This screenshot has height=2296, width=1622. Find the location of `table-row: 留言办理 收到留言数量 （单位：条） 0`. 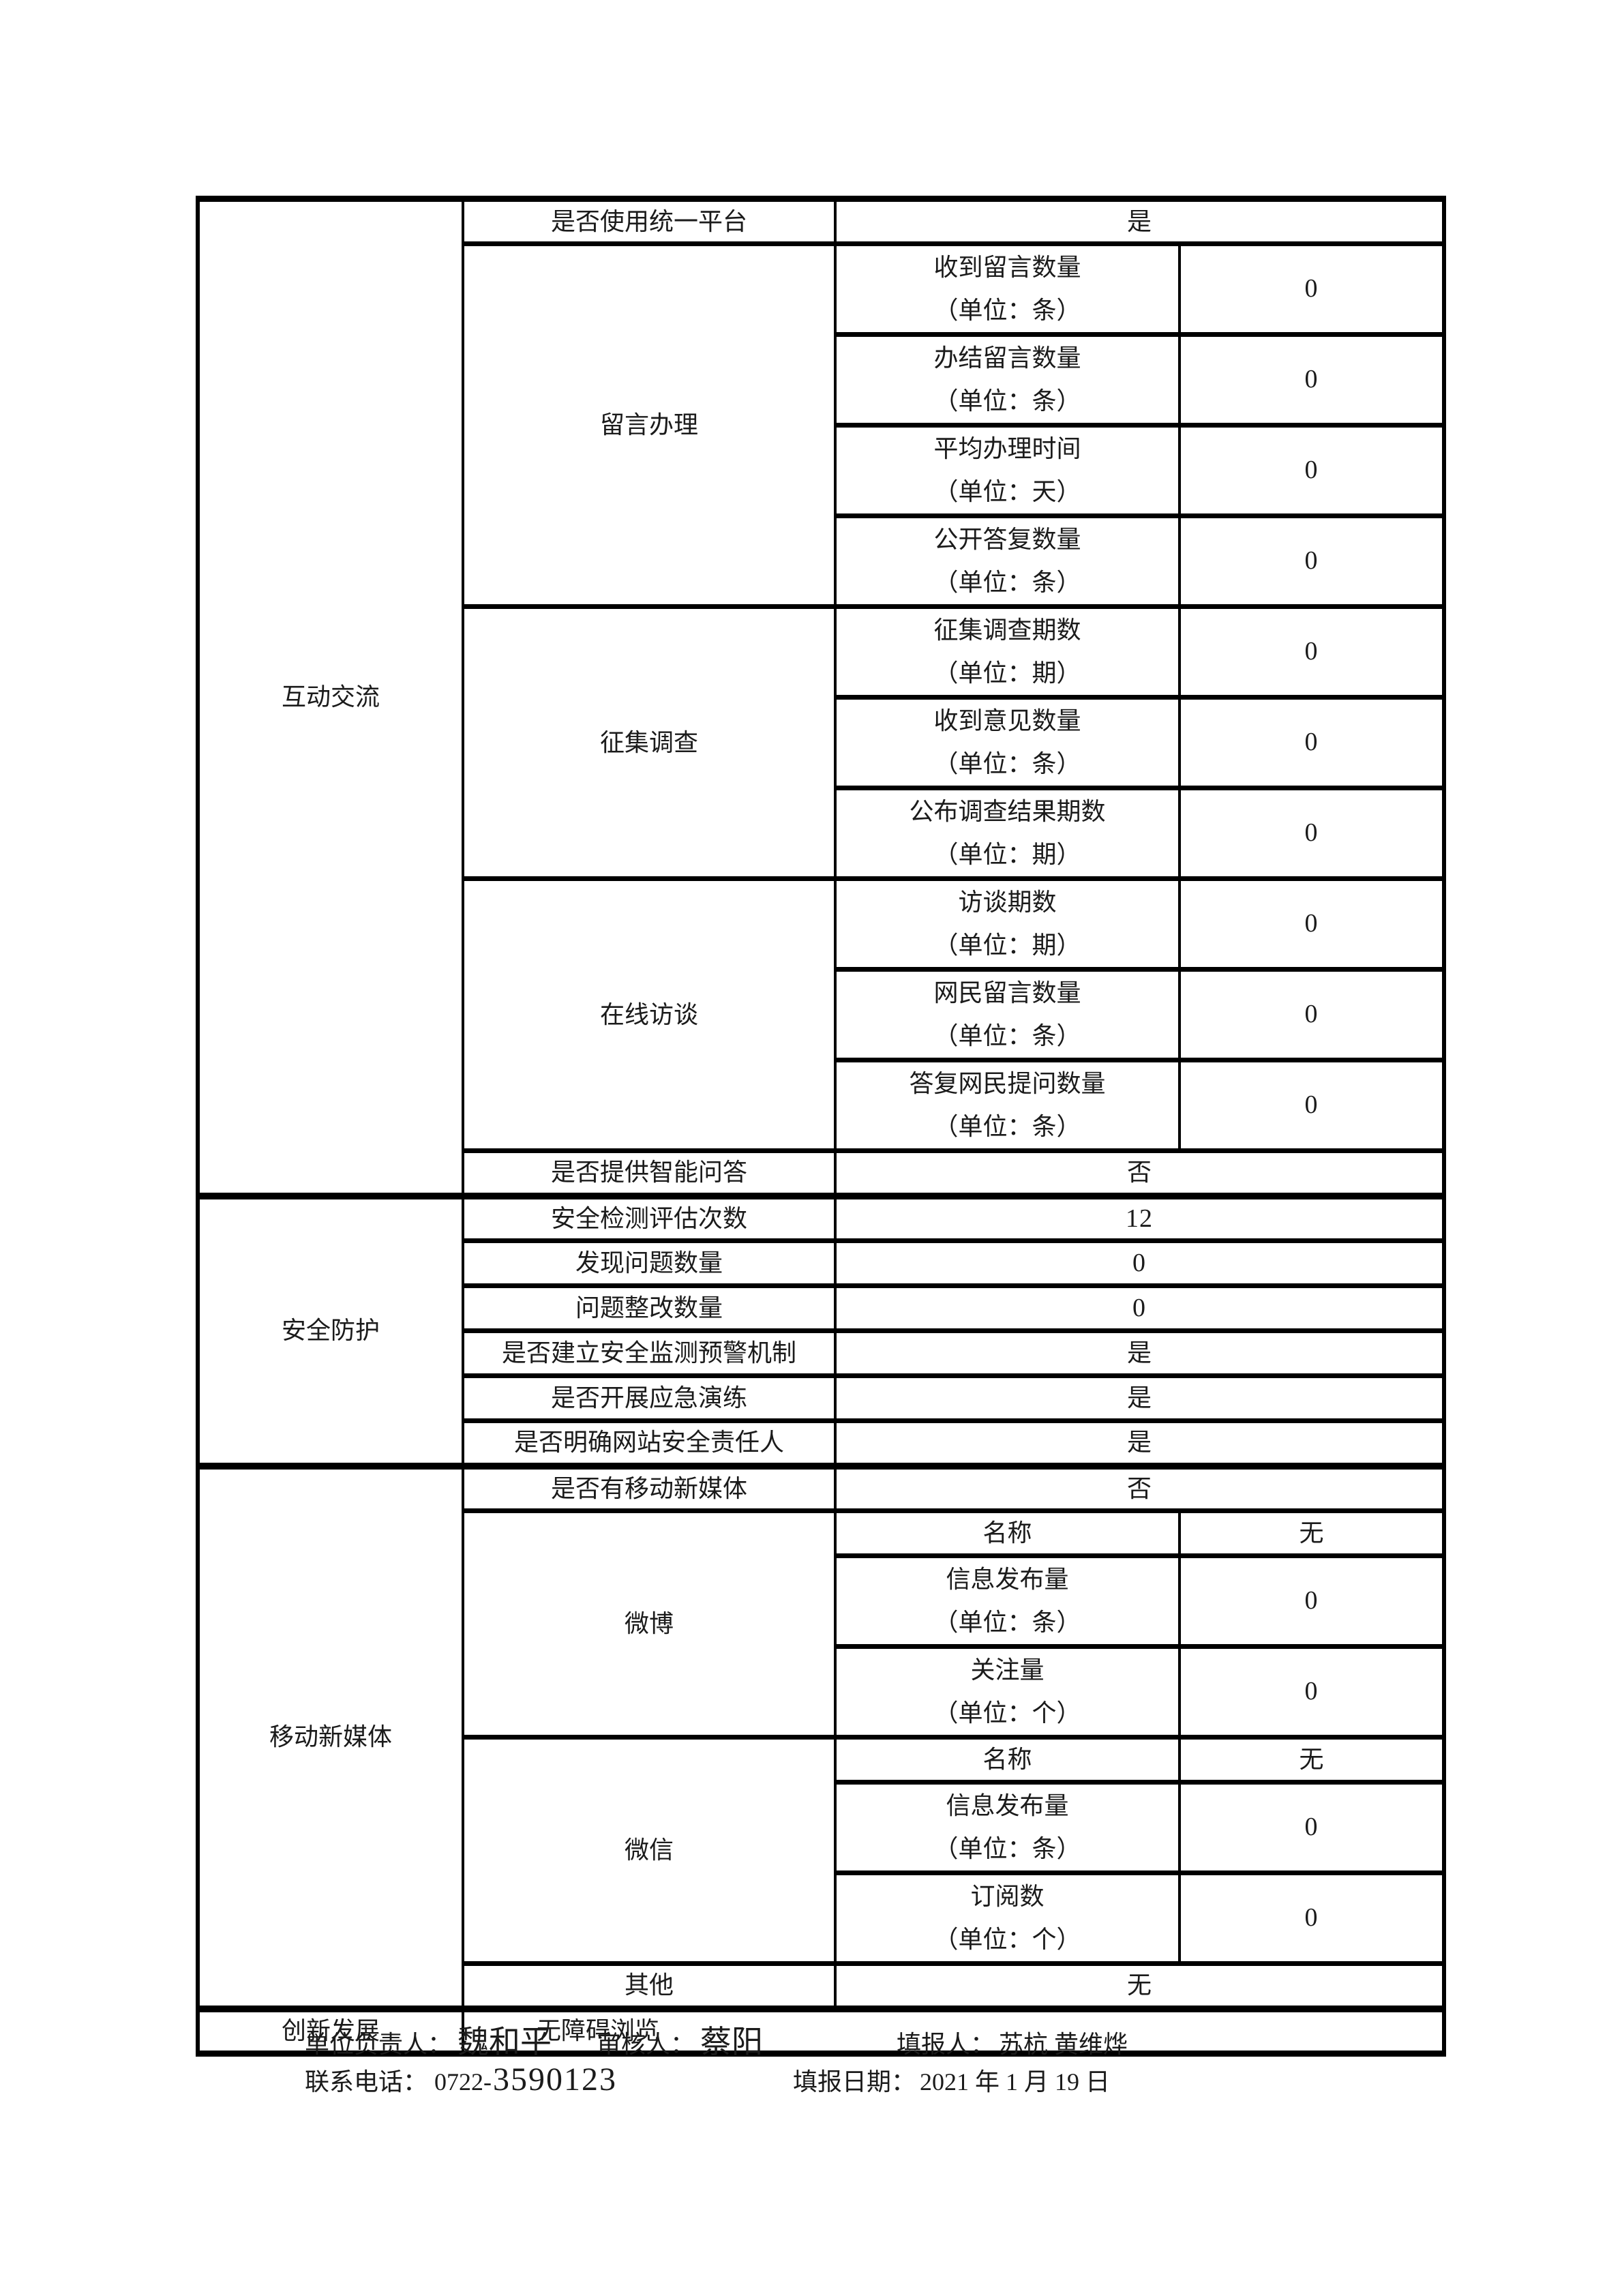

table-row: 留言办理 收到留言数量 （单位：条） 0 is located at coordinates (822, 425).